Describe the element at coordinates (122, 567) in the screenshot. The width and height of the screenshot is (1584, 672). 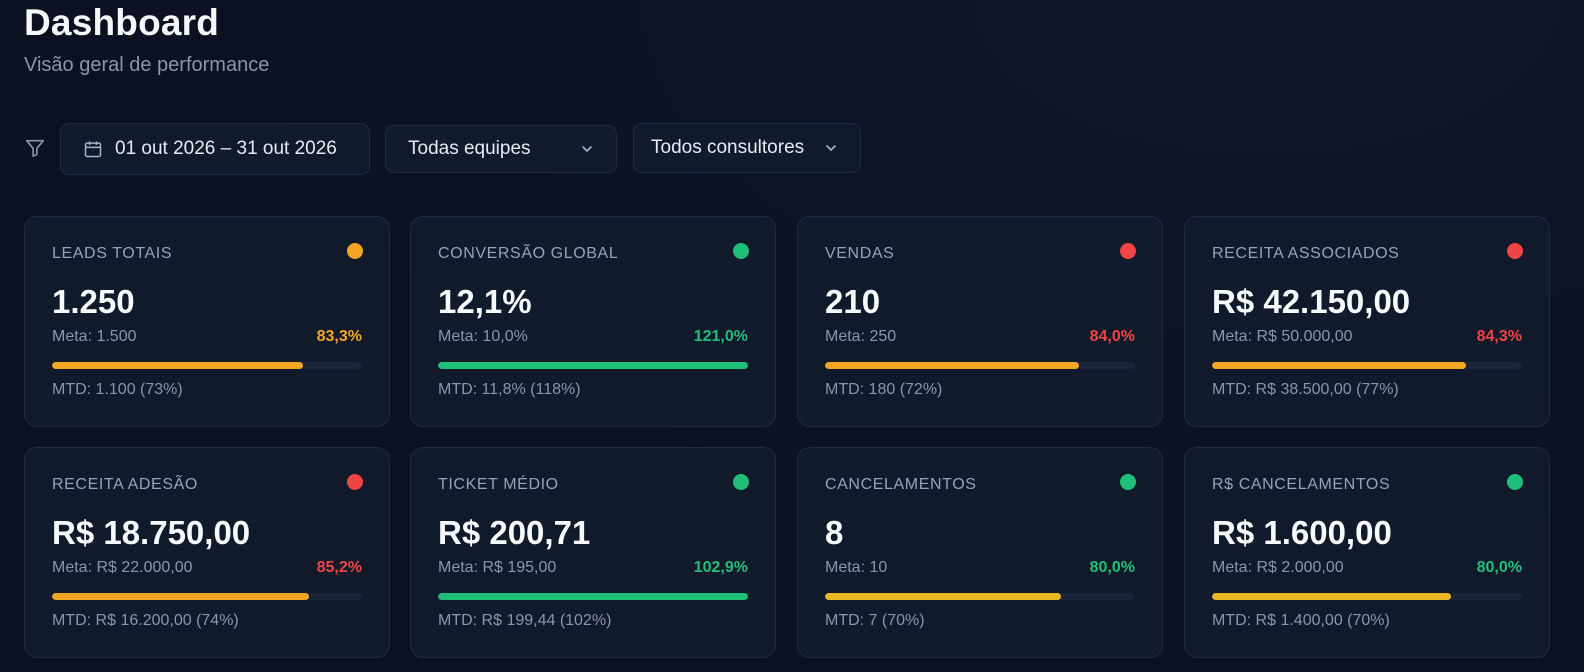
I see `kpi-goal: Meta: R$ 22.000,00` at that location.